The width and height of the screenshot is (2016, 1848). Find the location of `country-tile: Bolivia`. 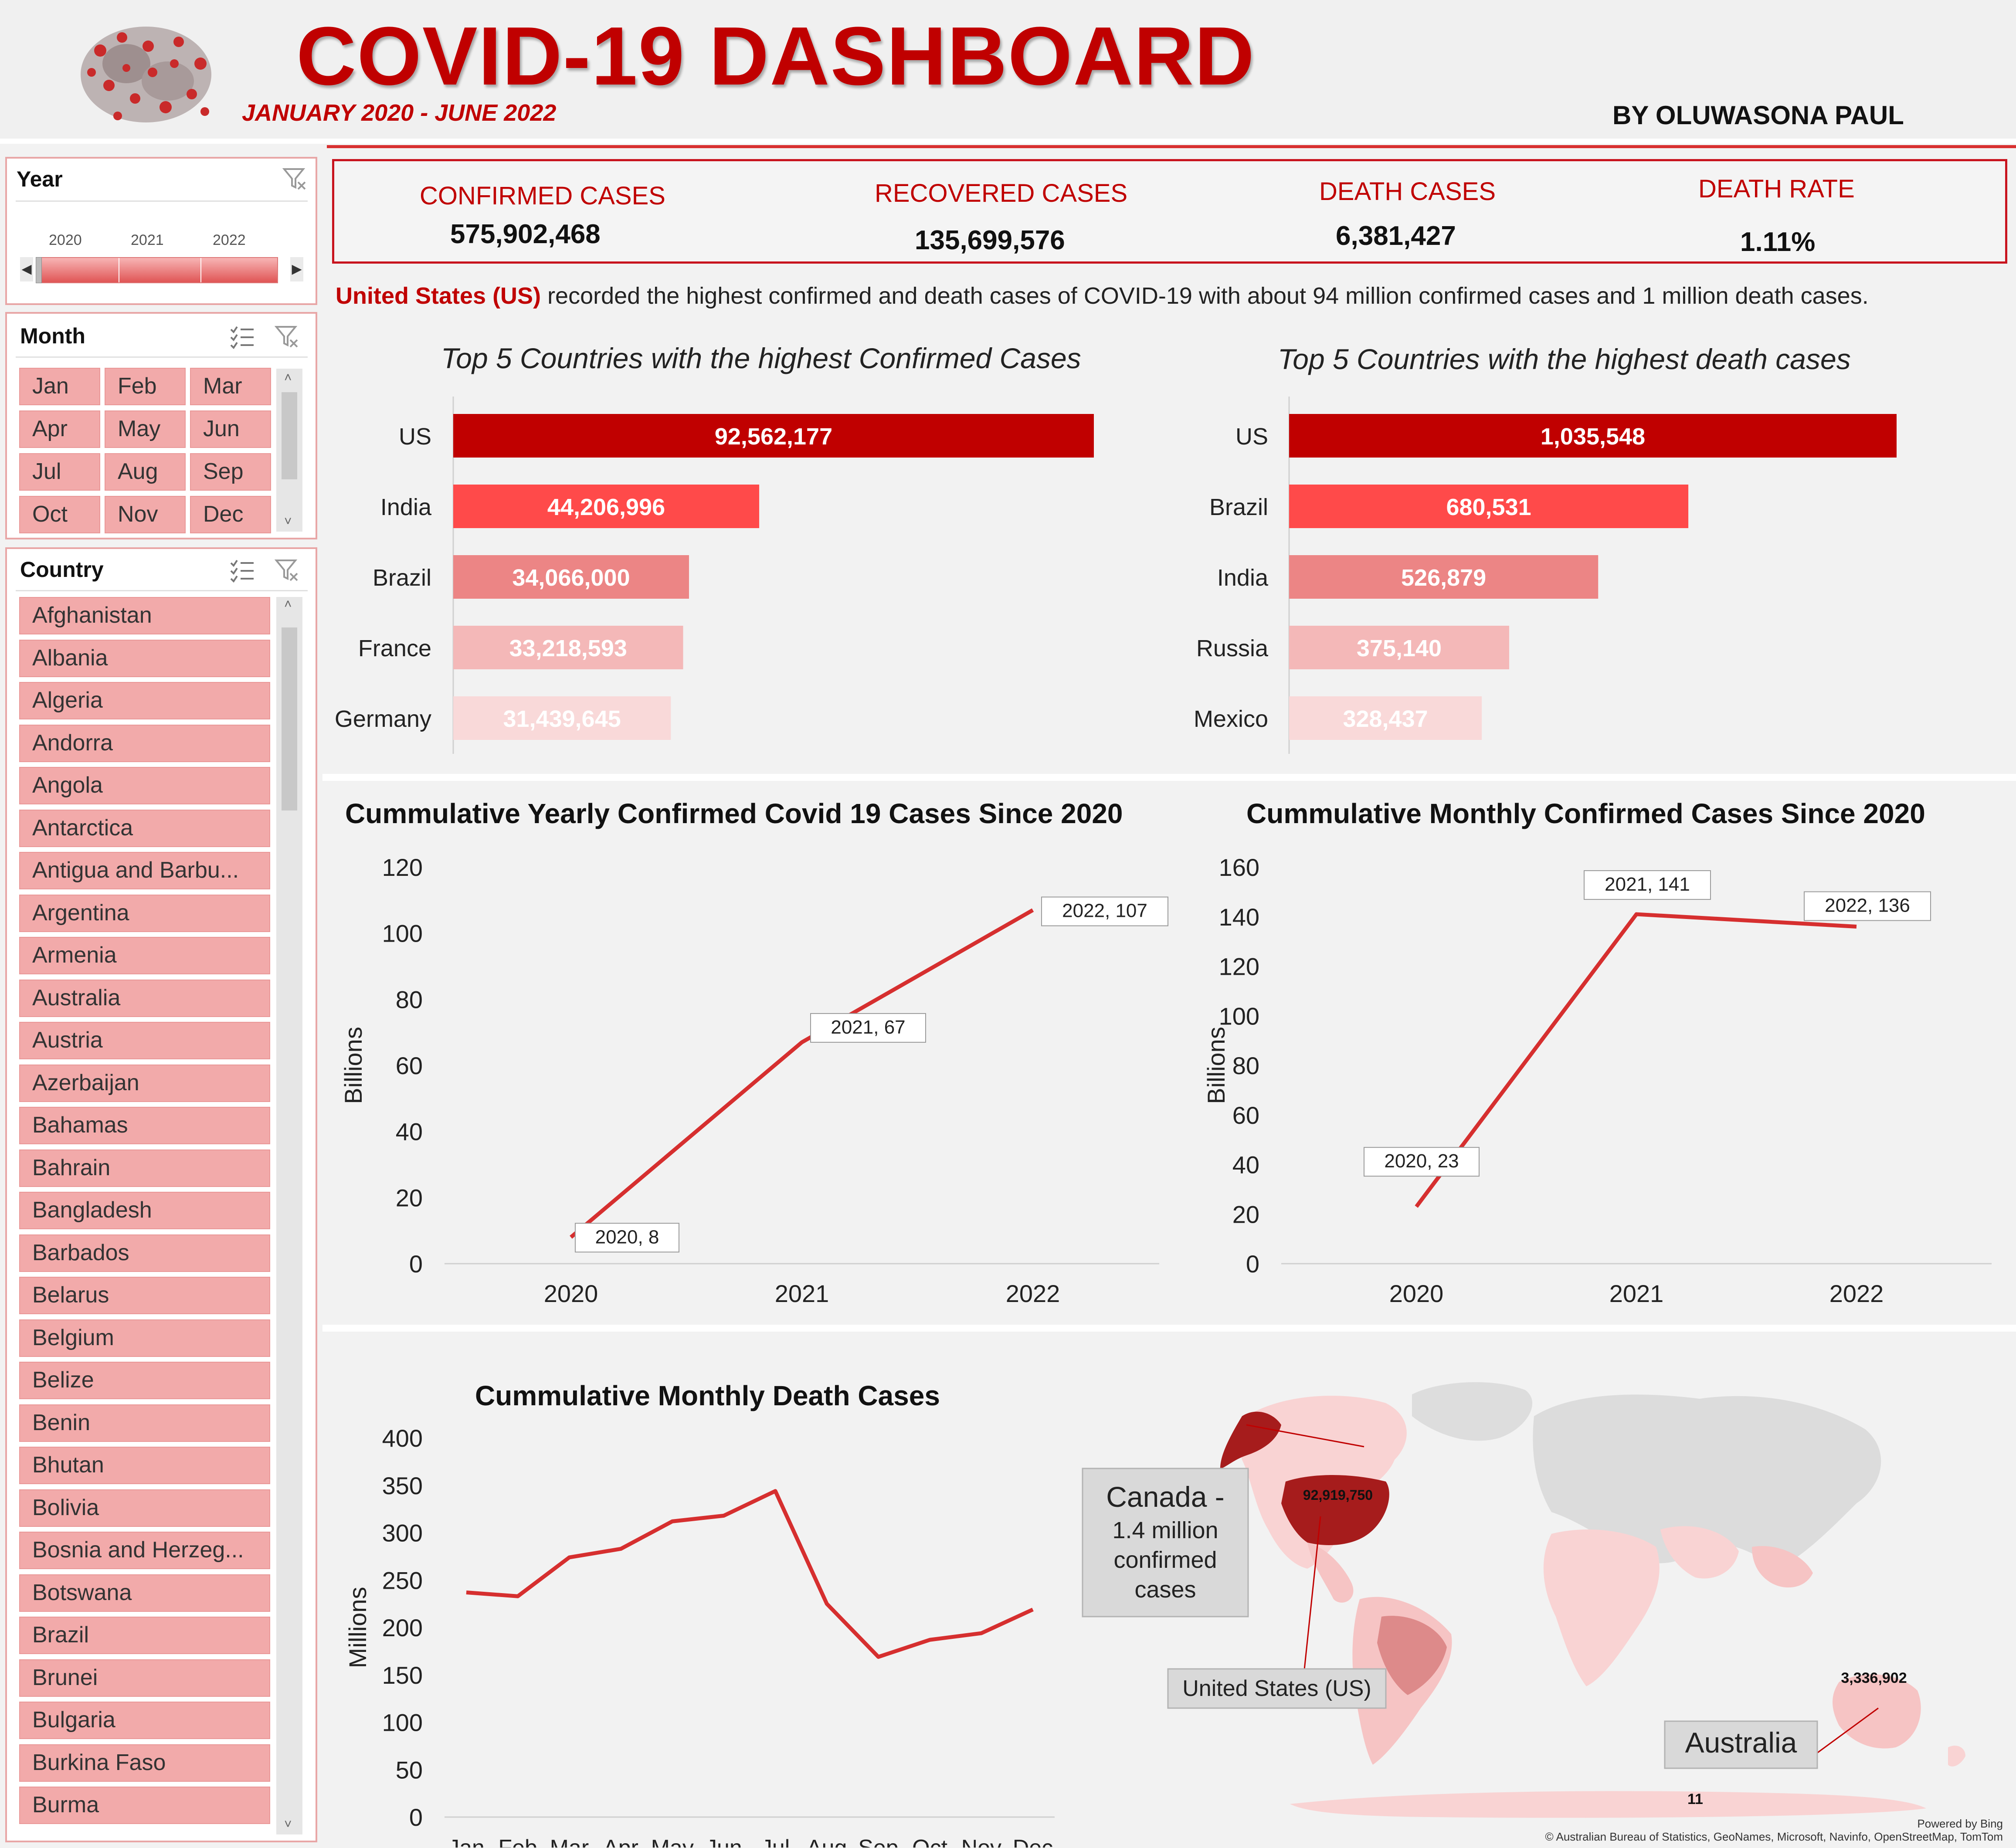

country-tile: Bolivia is located at coordinates (145, 1508).